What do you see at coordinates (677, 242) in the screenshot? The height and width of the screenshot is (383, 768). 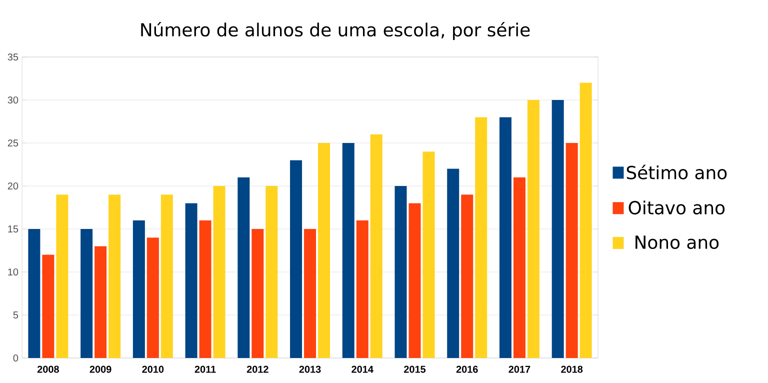 I see `legend-label: Nono ano` at bounding box center [677, 242].